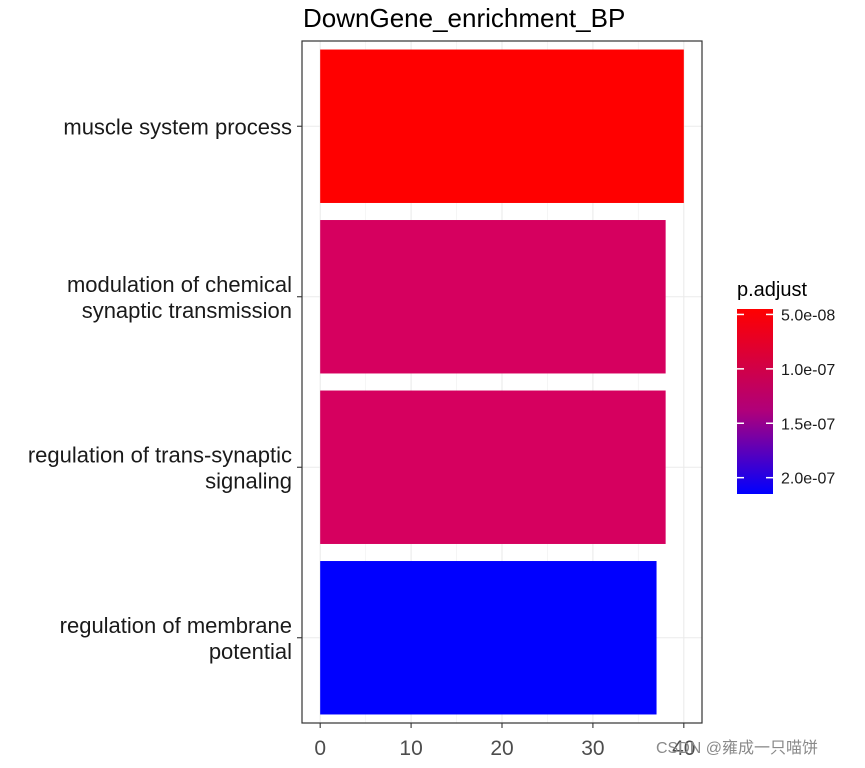  What do you see at coordinates (737, 748) in the screenshot?
I see `watermark: CSDN @雍成一只喵饼` at bounding box center [737, 748].